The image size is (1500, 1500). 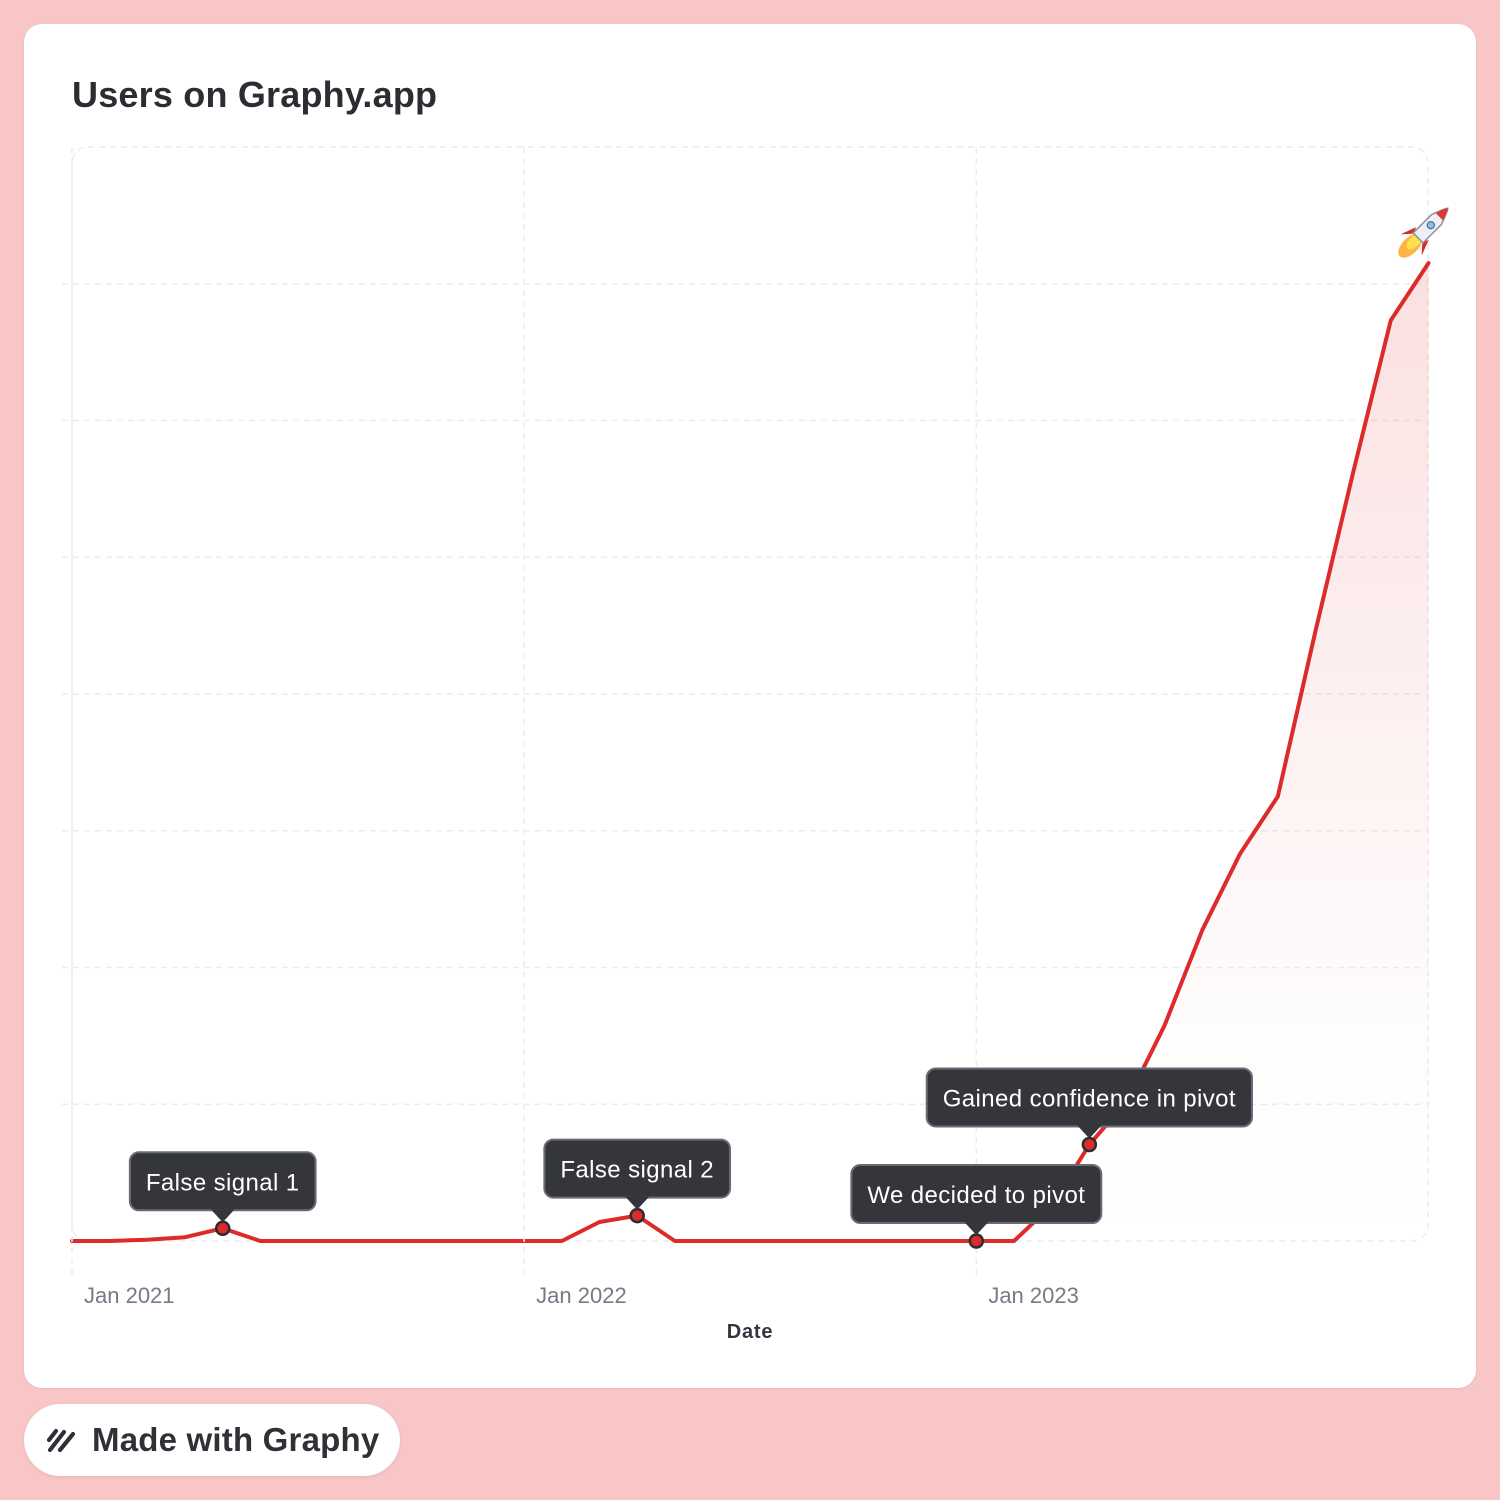 I want to click on made-with-graphy-badge: Made with Graphy, so click(x=212, y=1440).